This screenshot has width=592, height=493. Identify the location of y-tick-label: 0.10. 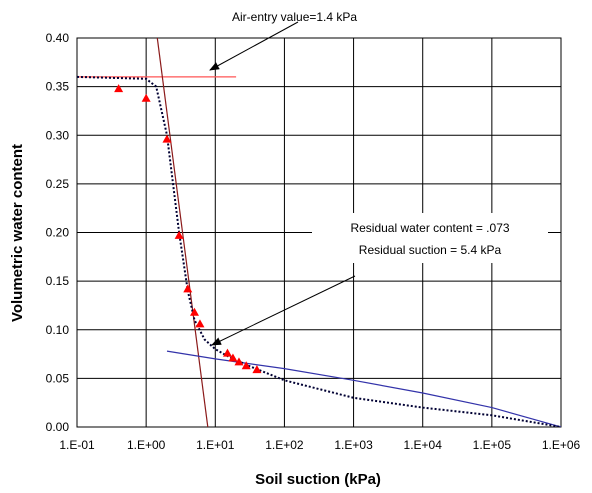
(58, 330).